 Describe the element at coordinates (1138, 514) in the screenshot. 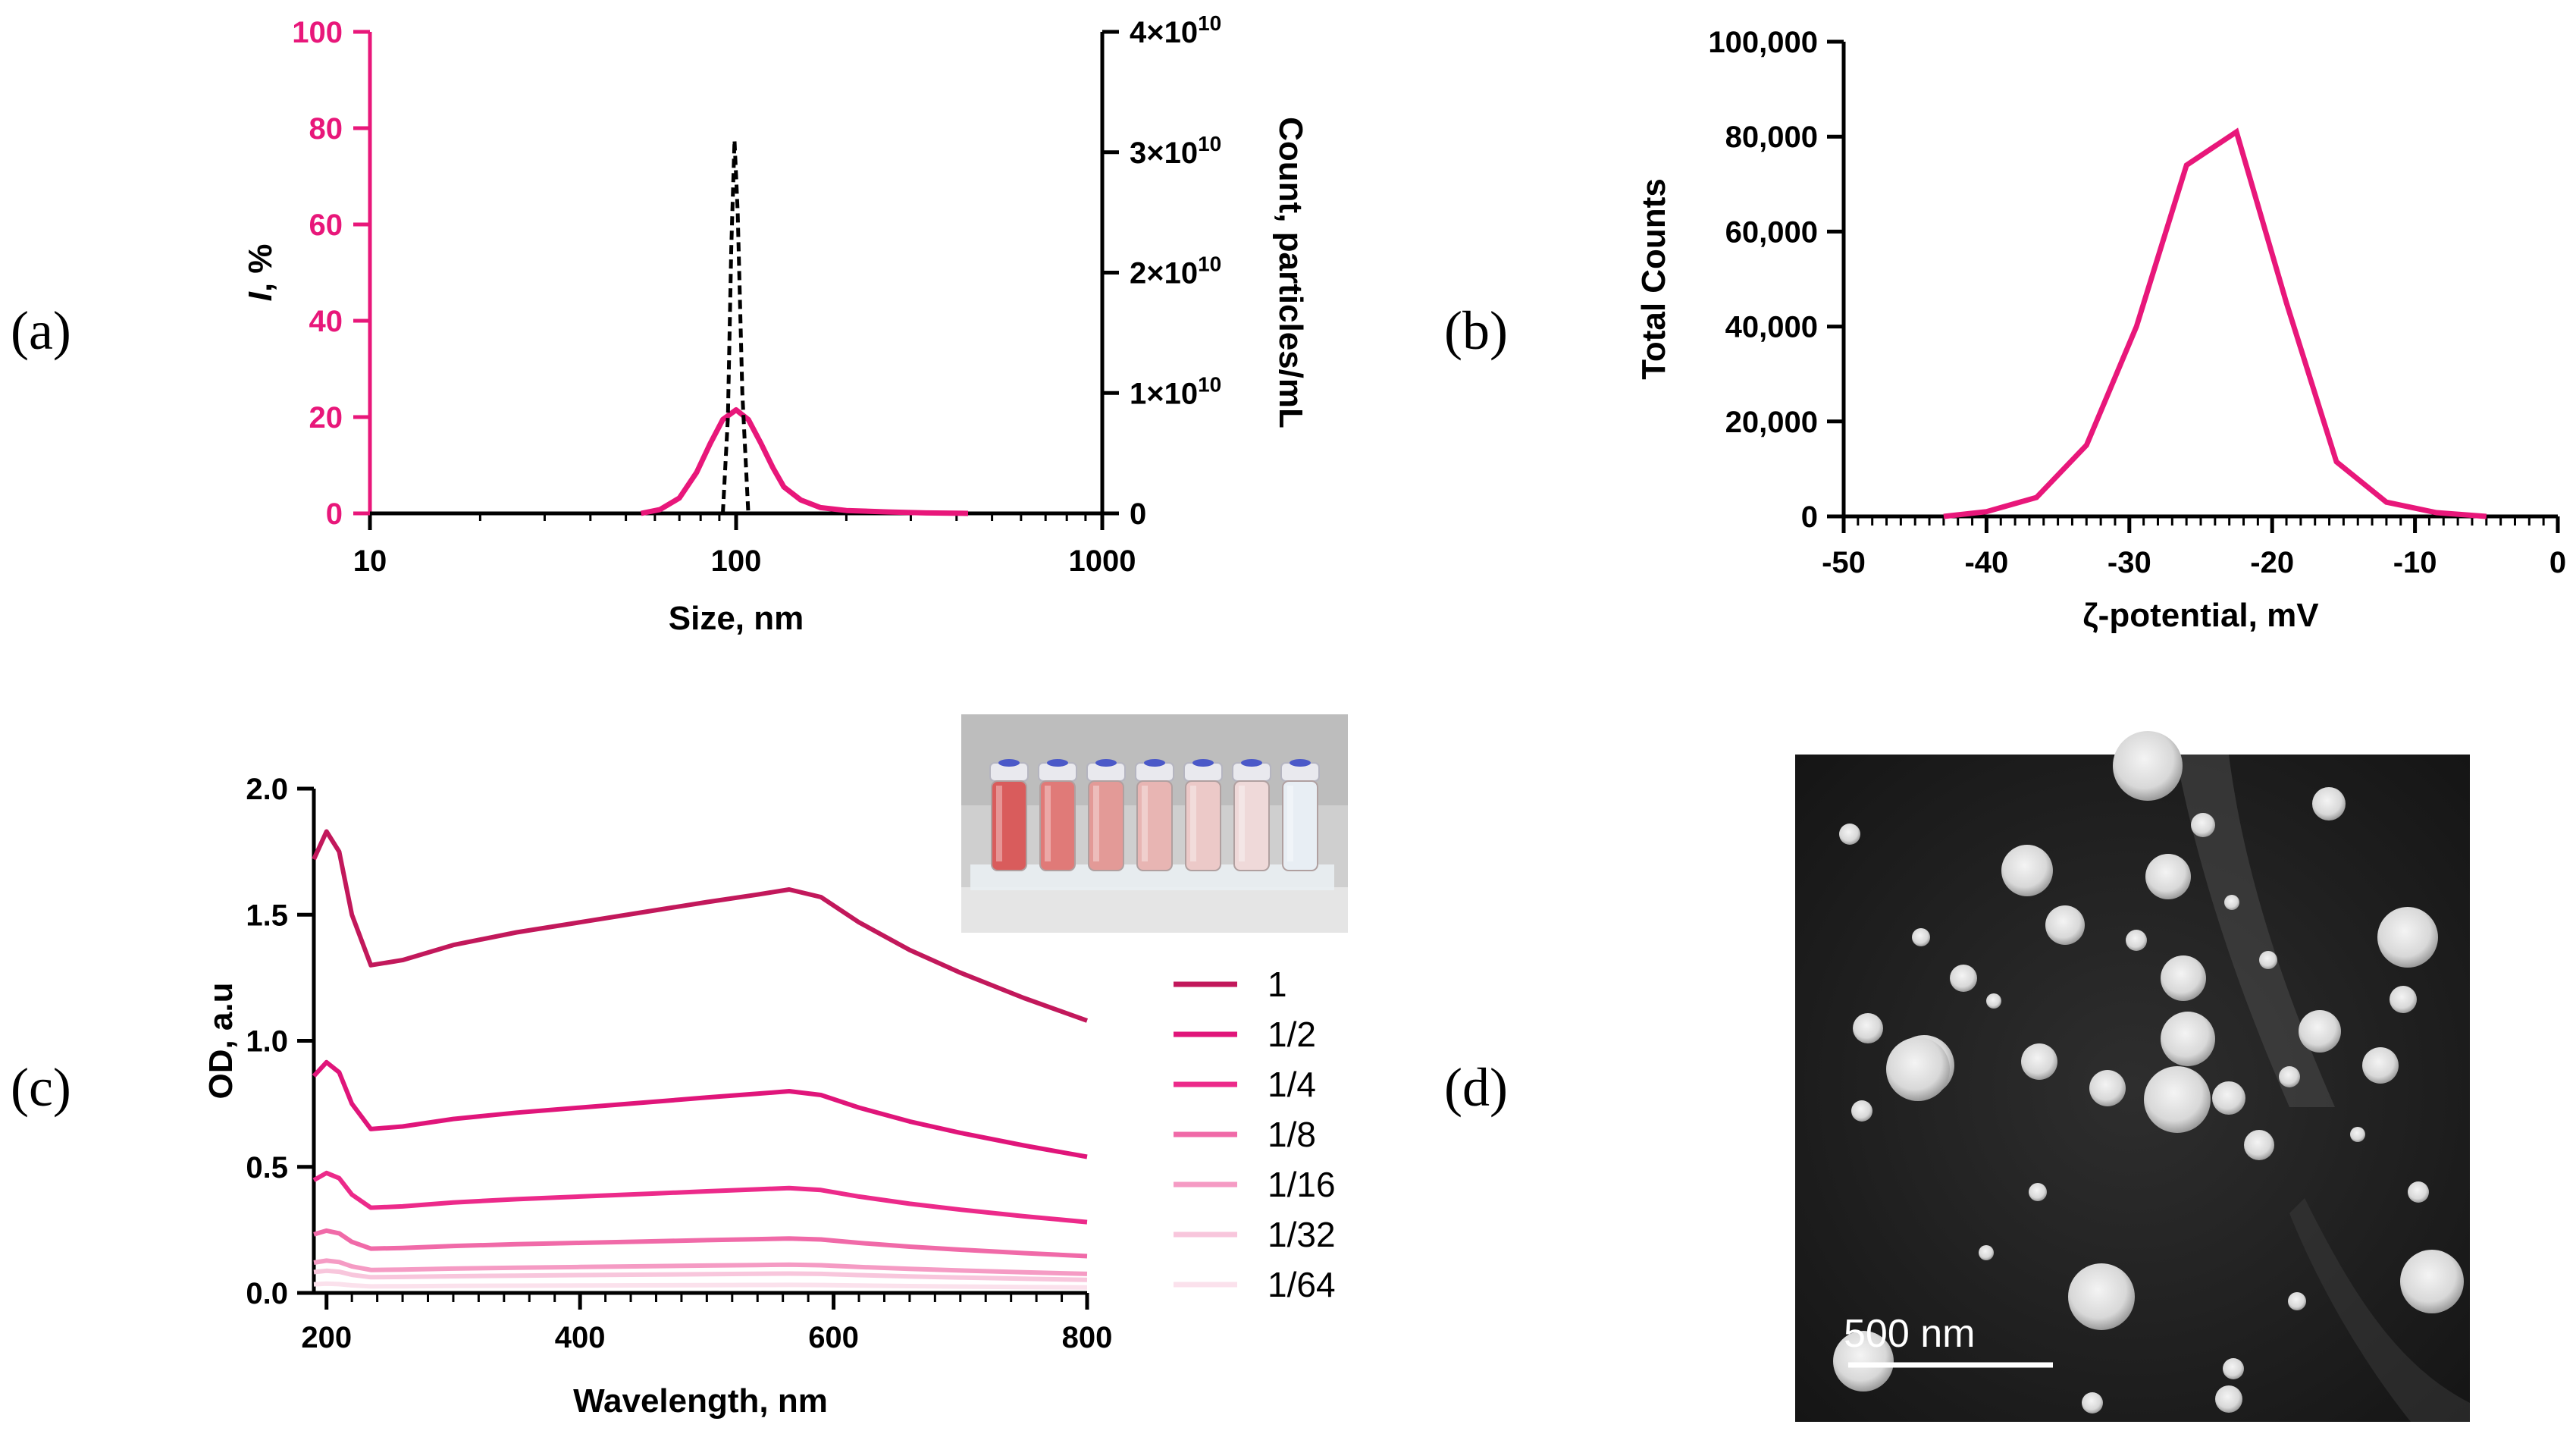

I see `y-right-tick-label: 0` at that location.